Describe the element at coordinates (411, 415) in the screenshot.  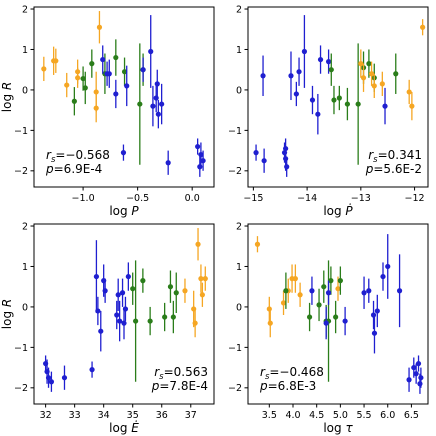
I see `x-tick-label: 6.5` at that location.